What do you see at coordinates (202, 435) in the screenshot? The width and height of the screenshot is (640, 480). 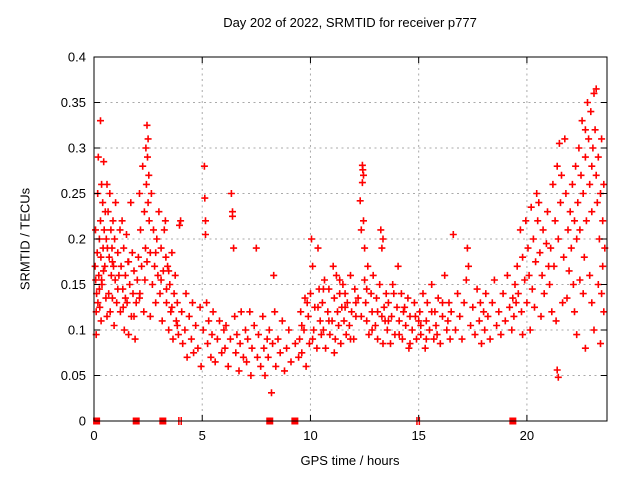 I see `x-tick-label: 5` at bounding box center [202, 435].